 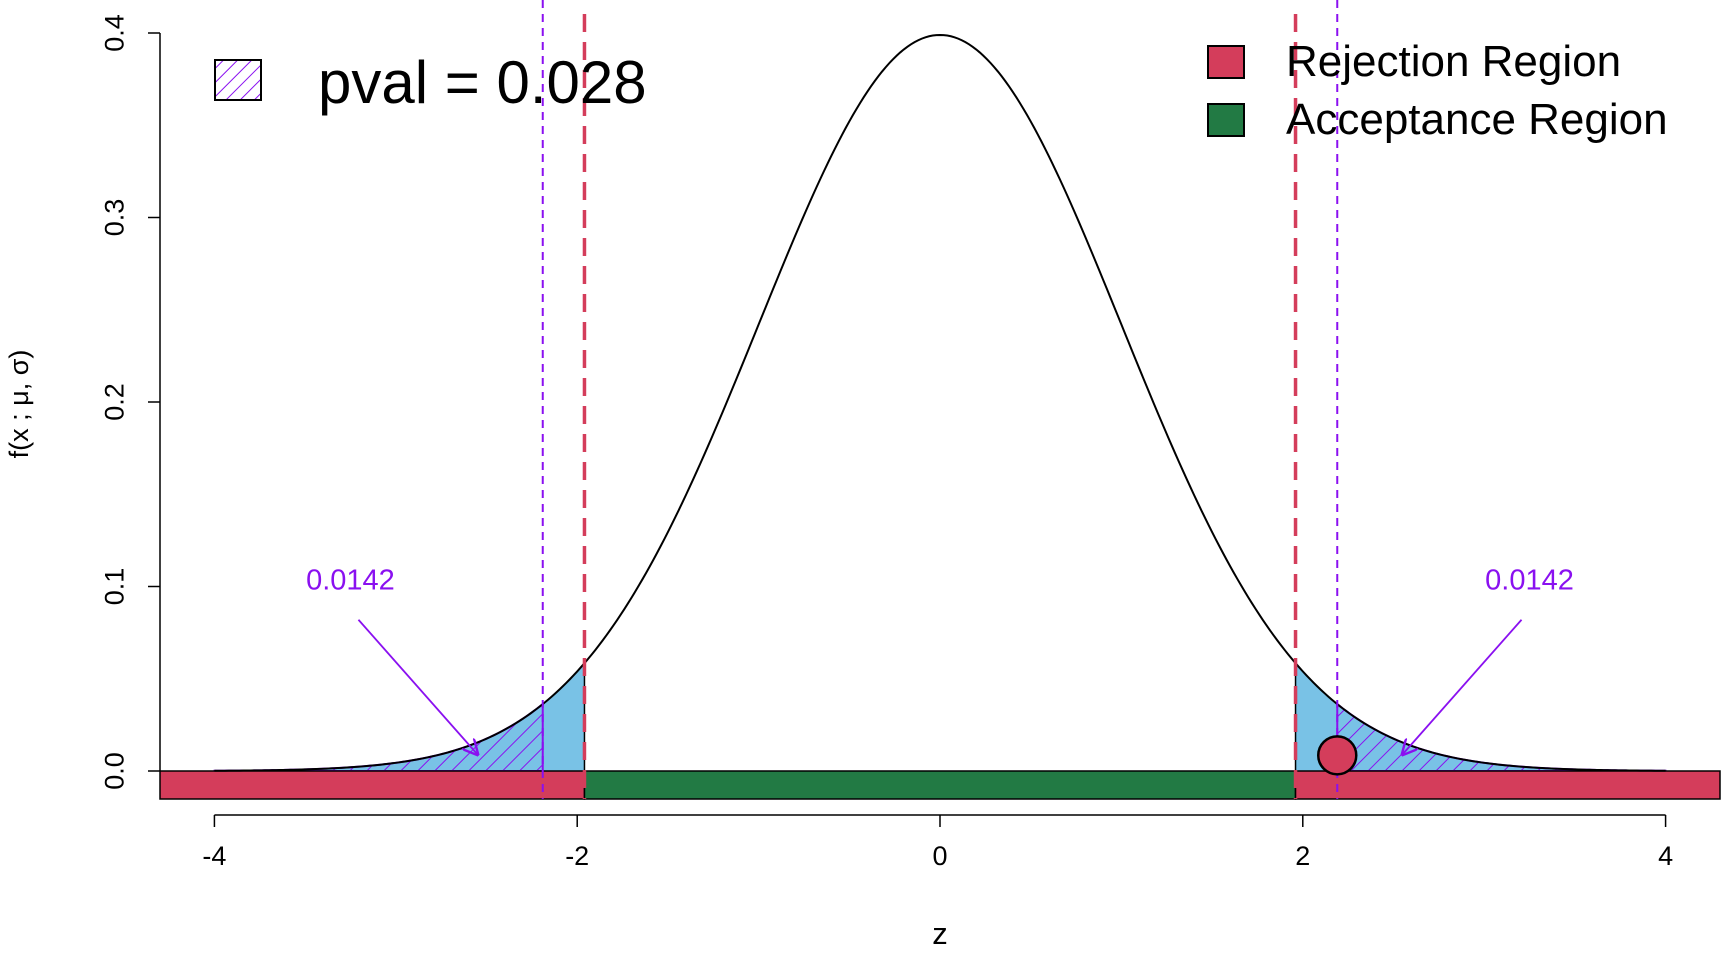 What do you see at coordinates (940, 933) in the screenshot?
I see `x-axis-title: z` at bounding box center [940, 933].